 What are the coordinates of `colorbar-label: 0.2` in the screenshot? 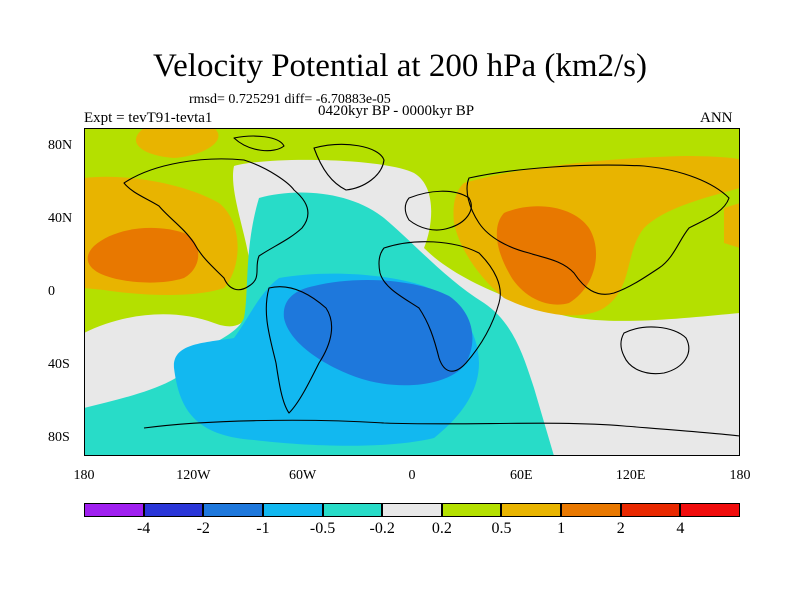 It's located at (441, 528).